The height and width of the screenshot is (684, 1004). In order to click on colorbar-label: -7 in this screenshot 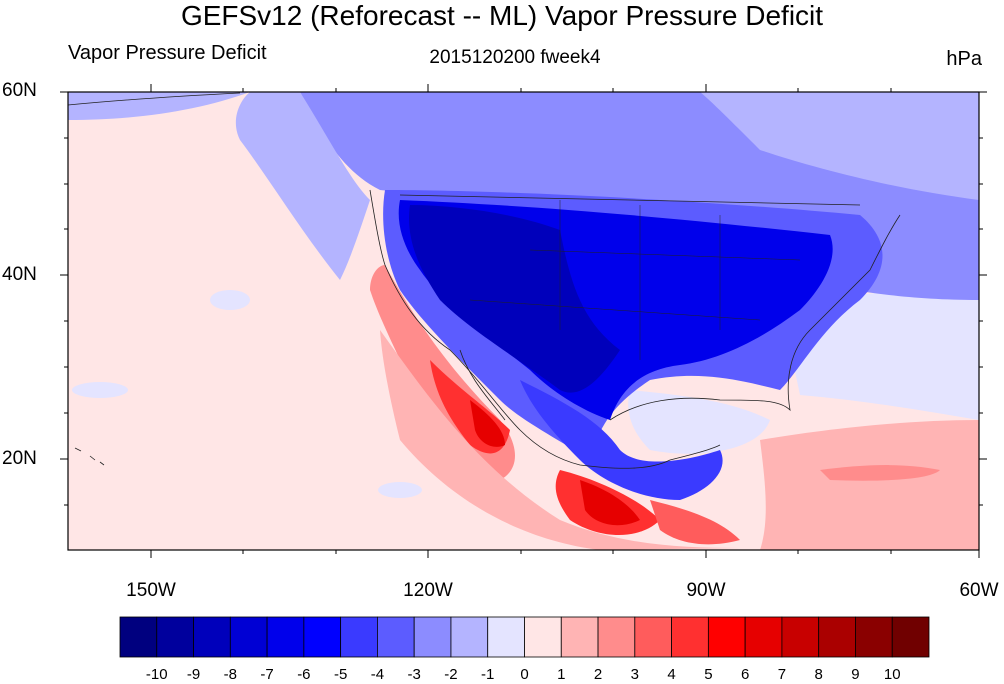, I will do `click(267, 674)`.